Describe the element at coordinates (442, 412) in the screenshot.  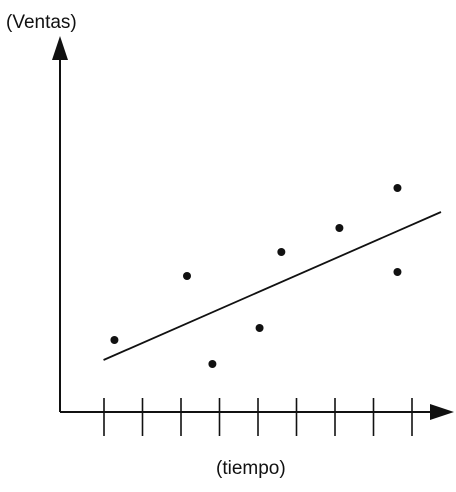
I see `x-axis-arrowhead` at that location.